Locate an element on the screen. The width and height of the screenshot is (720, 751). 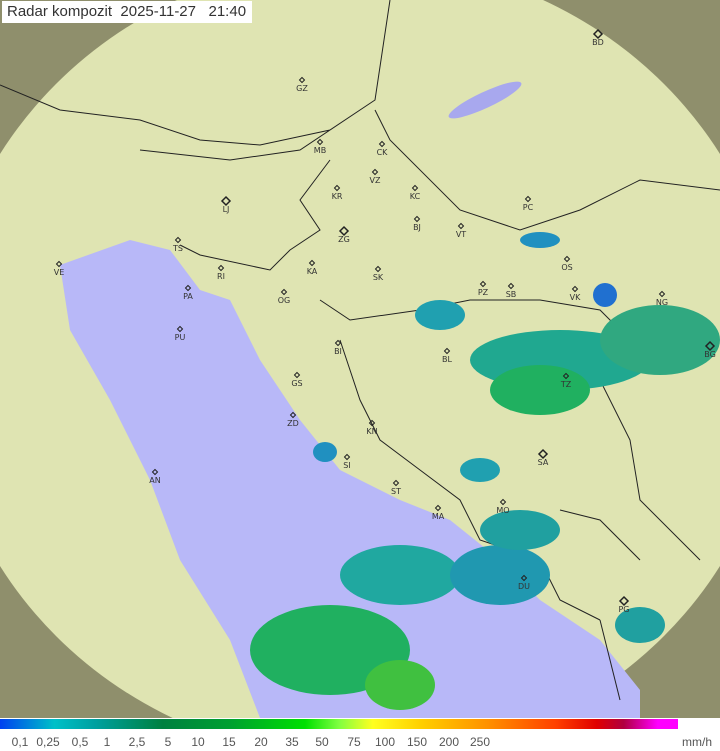
city-label: GS is located at coordinates (296, 383).